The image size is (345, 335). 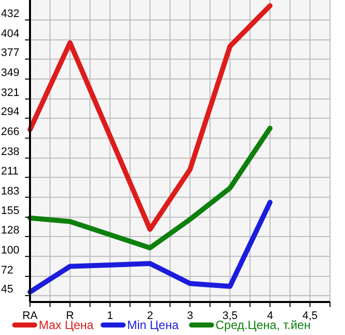 I want to click on x-tick-label: RA, so click(x=30, y=316).